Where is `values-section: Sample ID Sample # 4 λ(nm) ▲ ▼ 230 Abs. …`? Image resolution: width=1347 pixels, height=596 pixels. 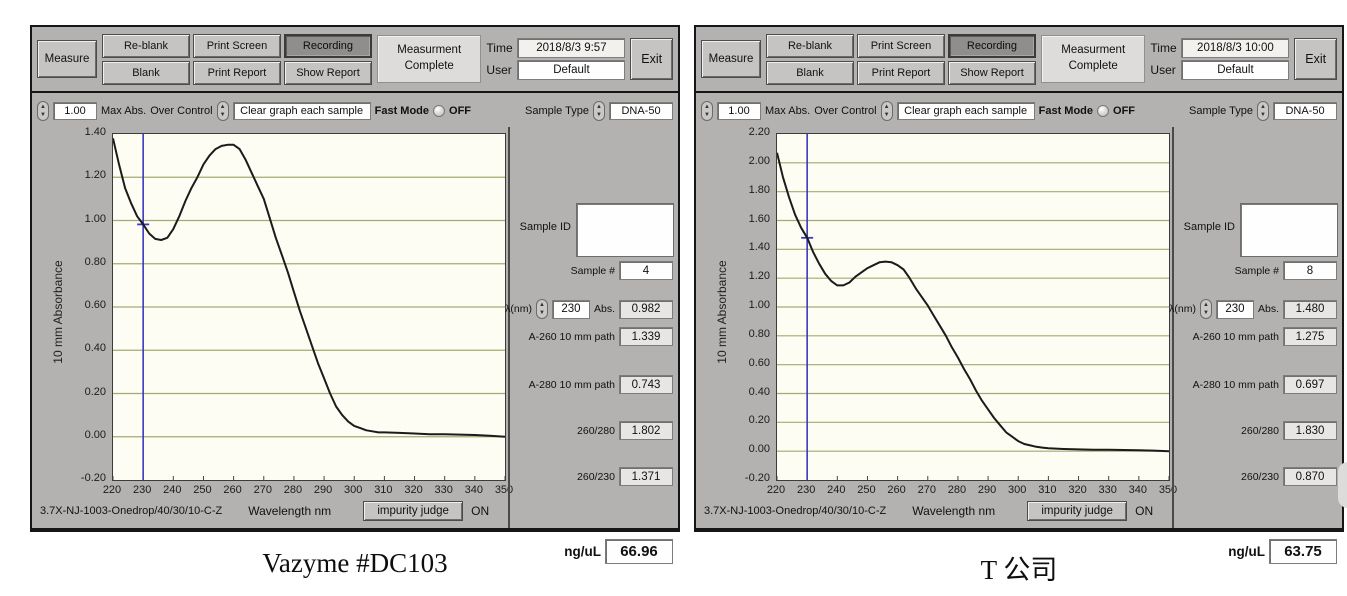
values-section: Sample ID Sample # 4 λ(nm) ▲ ▼ 230 Abs. … is located at coordinates (591, 345).